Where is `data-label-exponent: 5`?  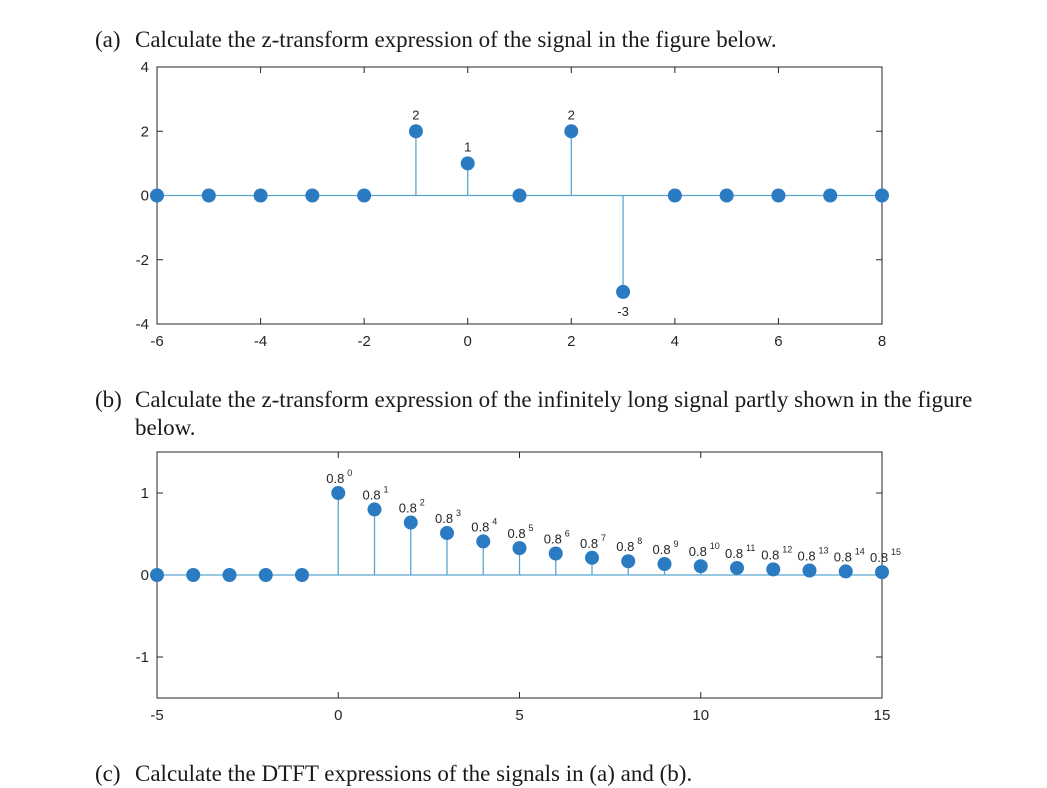 data-label-exponent: 5 is located at coordinates (531, 528).